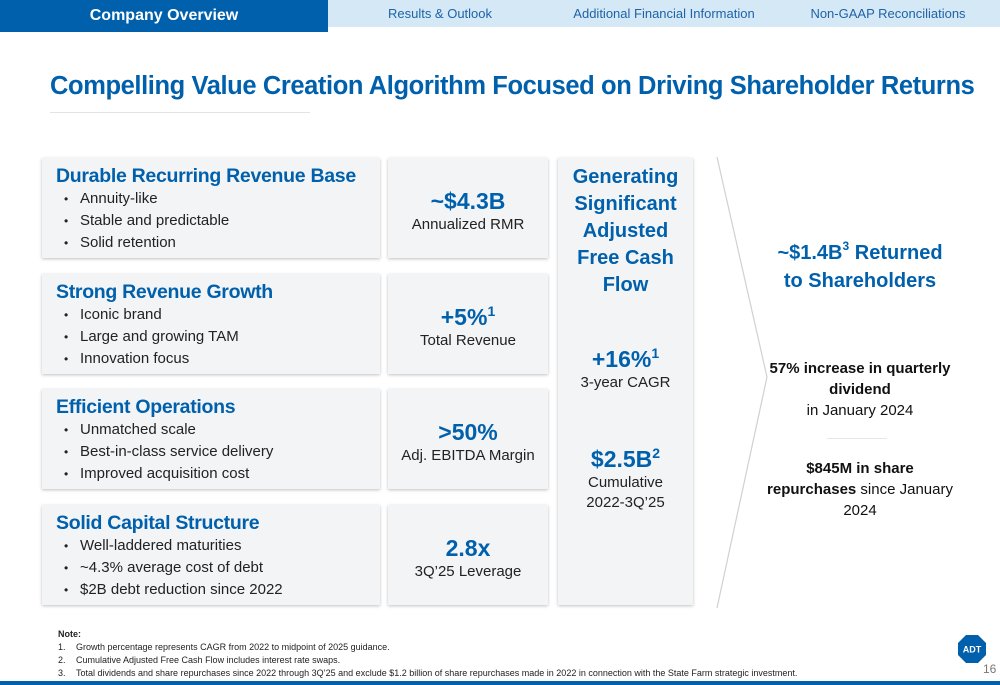  What do you see at coordinates (215, 359) in the screenshot?
I see `bullet-item: Innovation focus` at bounding box center [215, 359].